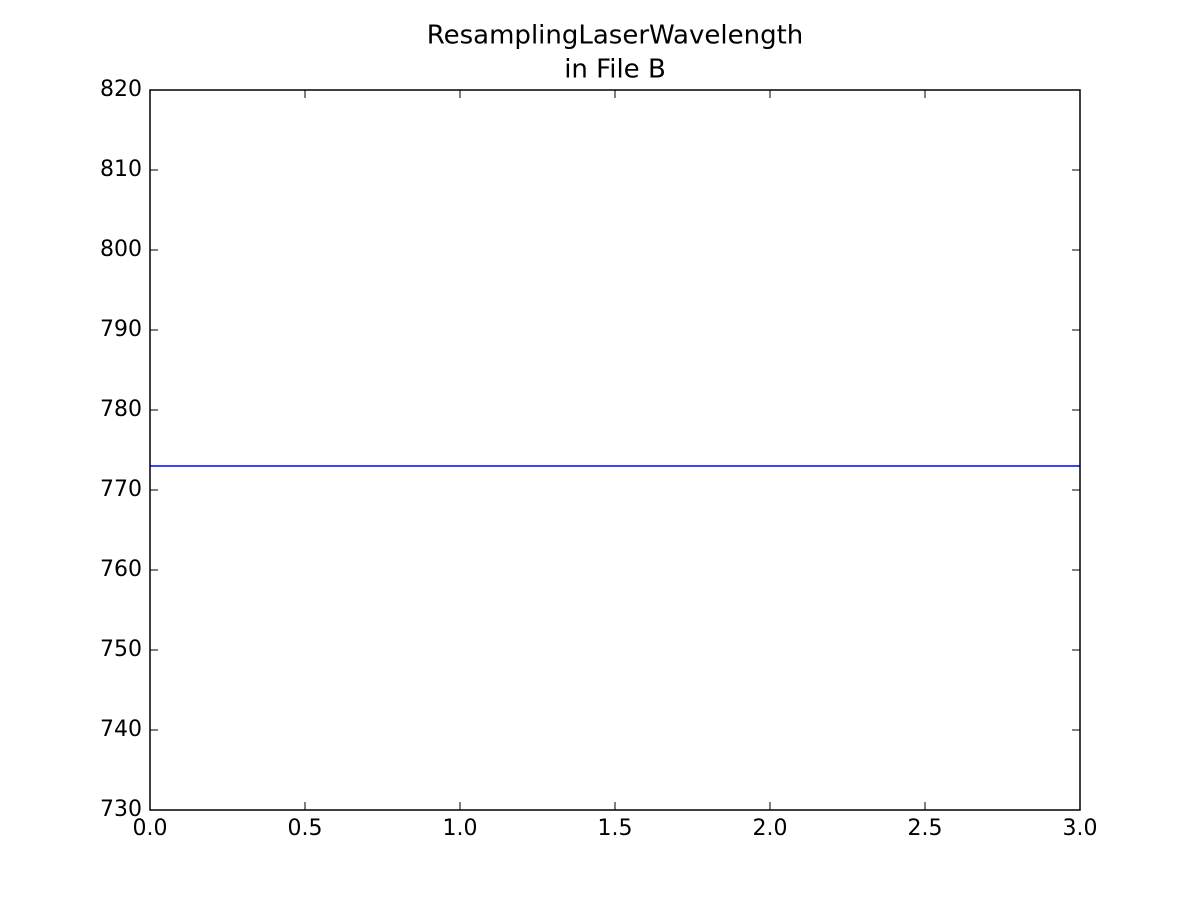  What do you see at coordinates (121, 169) in the screenshot?
I see `y-tick-label: 810` at bounding box center [121, 169].